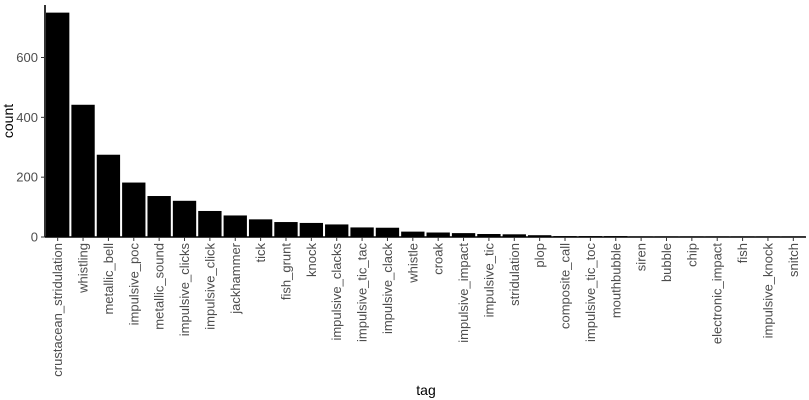 This screenshot has width=809, height=400. What do you see at coordinates (387, 232) in the screenshot?
I see `bar-impulsive_clack` at bounding box center [387, 232].